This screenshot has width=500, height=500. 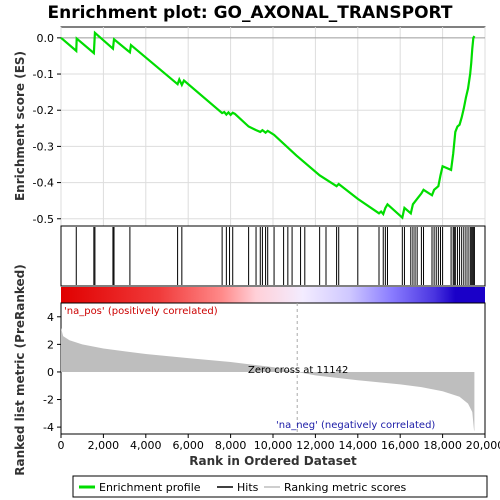 What do you see at coordinates (442, 445) in the screenshot?
I see `x-tick-label: 18,000` at bounding box center [442, 445].